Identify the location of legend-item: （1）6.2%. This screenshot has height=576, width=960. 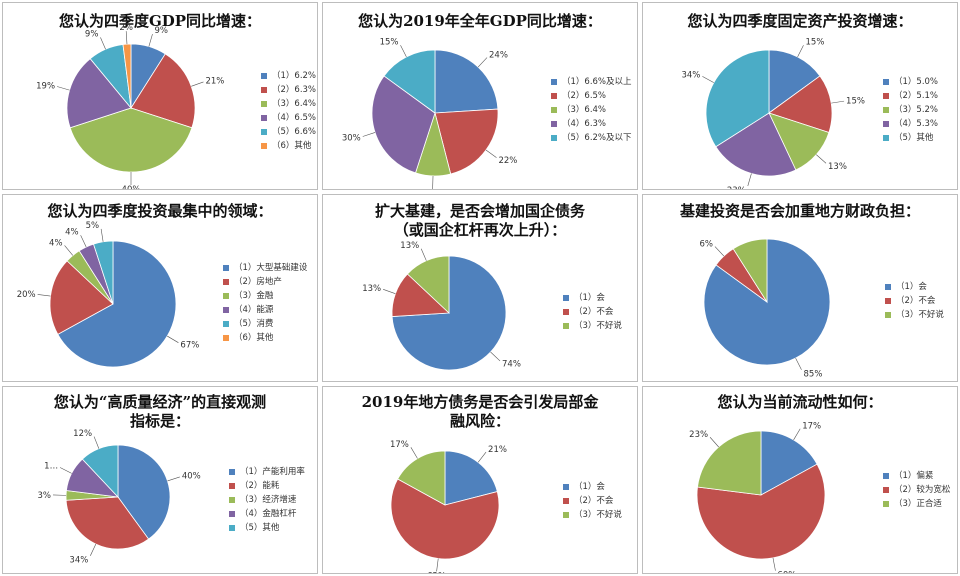
(288, 76).